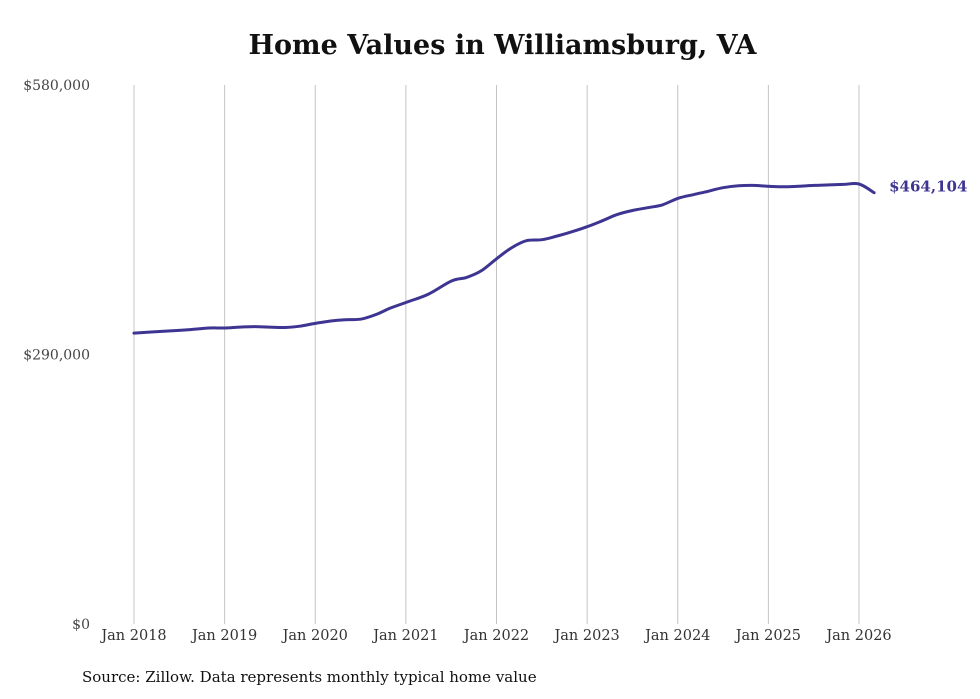 The width and height of the screenshot is (980, 699). Describe the element at coordinates (223, 636) in the screenshot. I see `x-tick-label: Jan 2019` at that location.